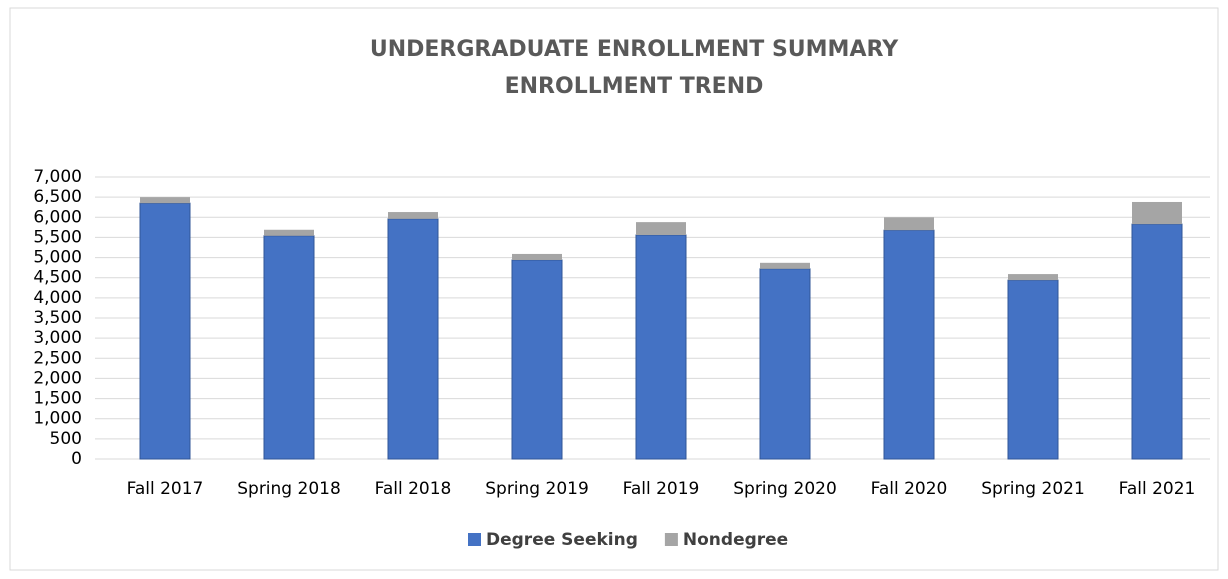 This screenshot has width=1228, height=579. Describe the element at coordinates (76, 459) in the screenshot. I see `y-tick-label: 0` at that location.